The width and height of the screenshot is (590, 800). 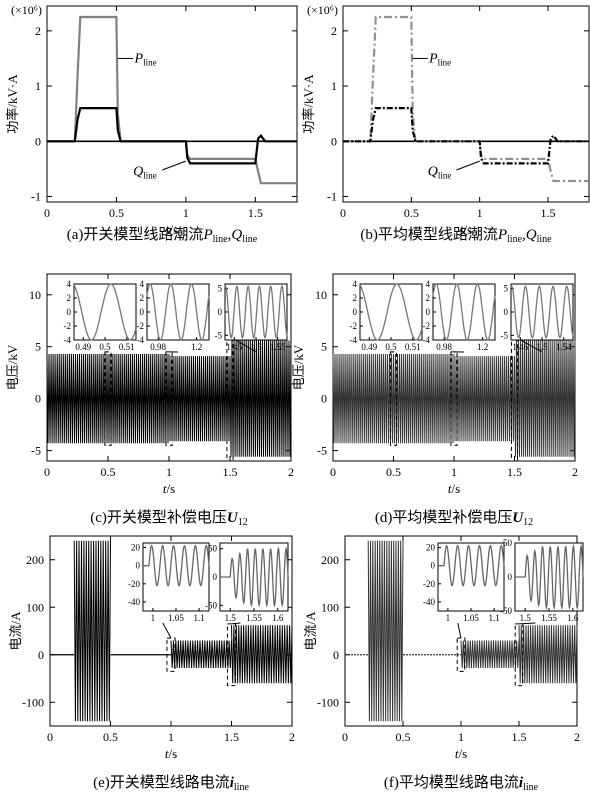 I want to click on inset-x-tick-label: 1.5, so click(x=542, y=347).